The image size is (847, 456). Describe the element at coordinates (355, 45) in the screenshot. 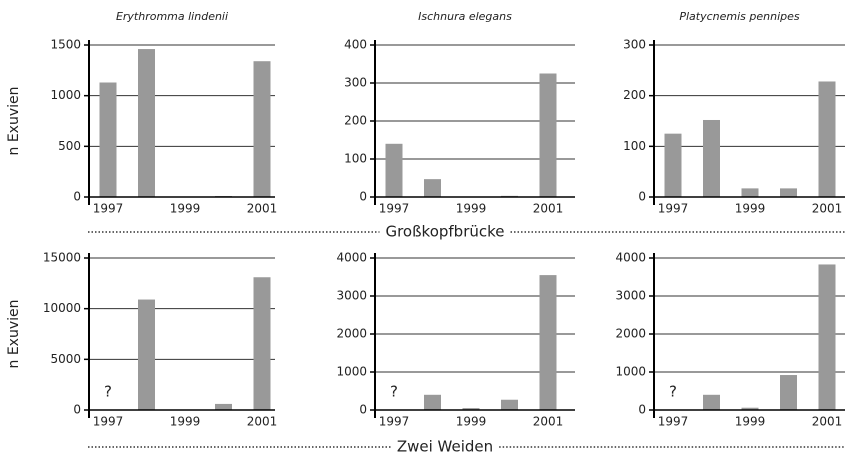

I see `y-tick-label: 400` at that location.